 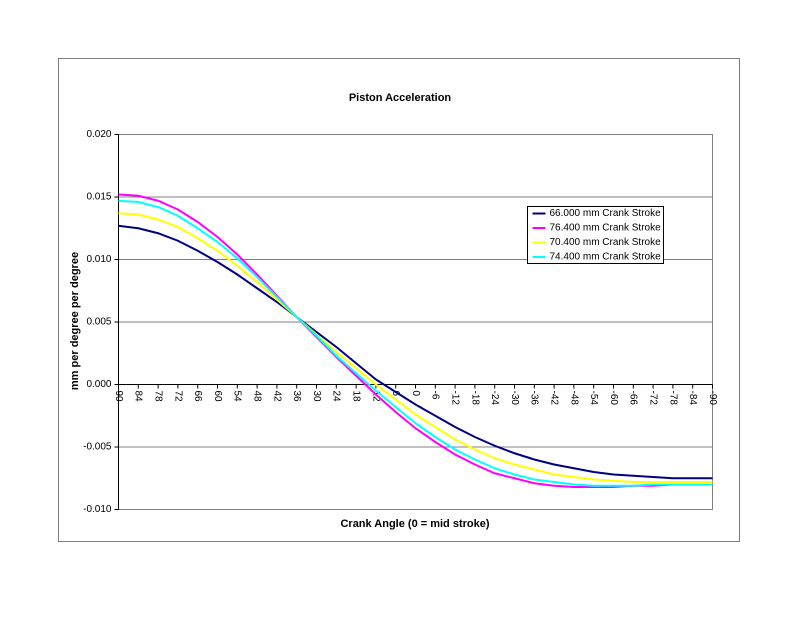 I want to click on legend-label: 70.400 mm Crank Stroke, so click(x=606, y=242).